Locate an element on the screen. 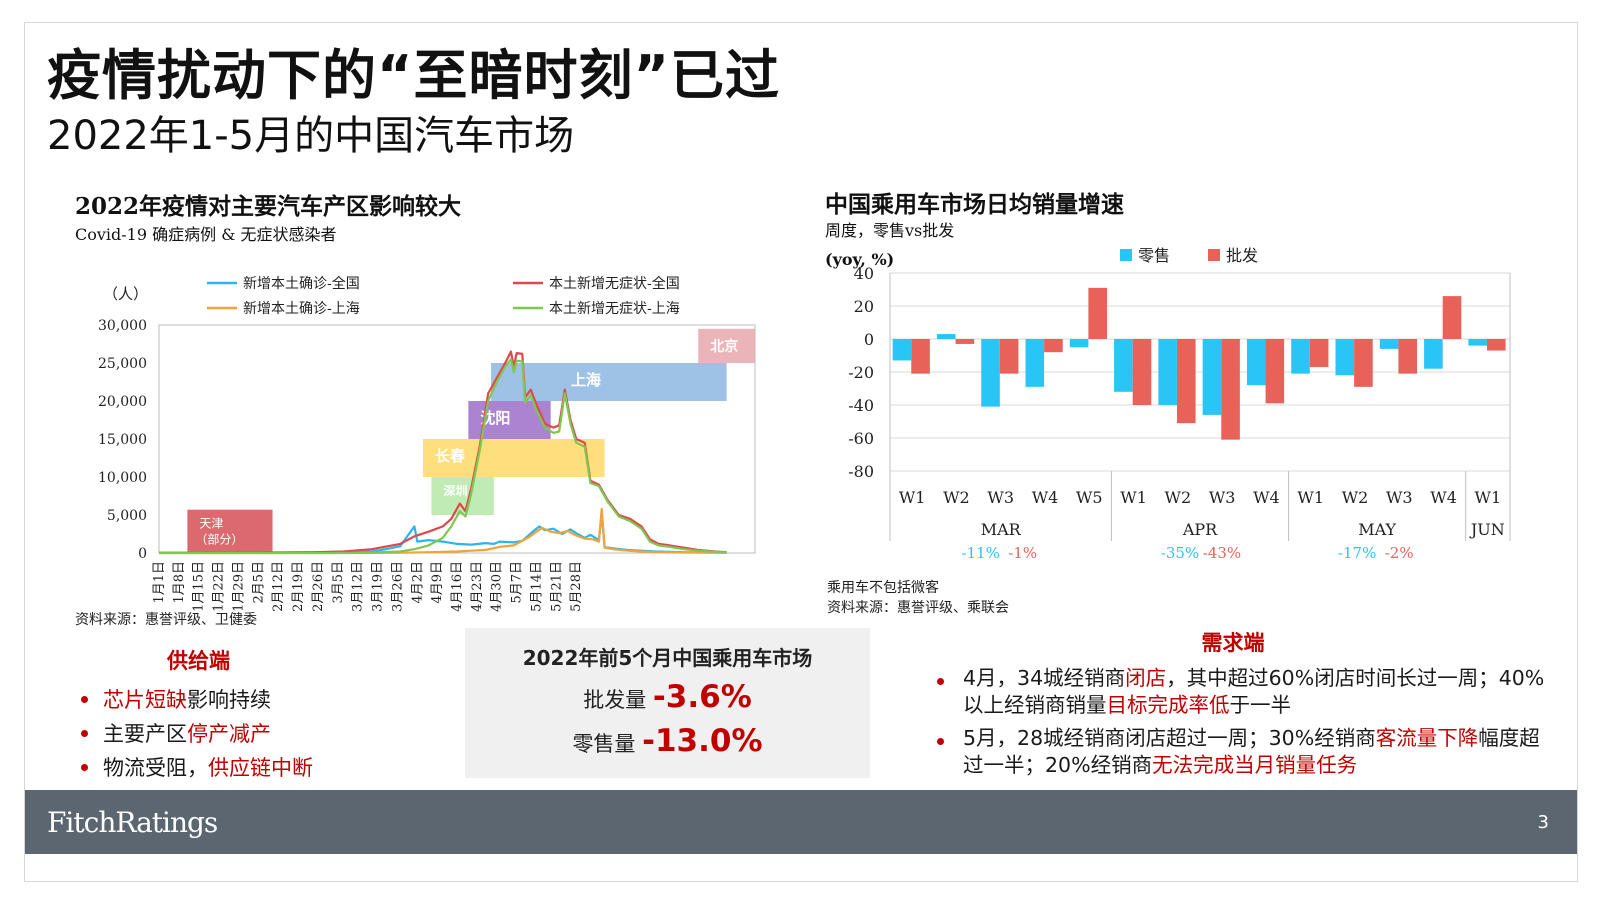  x-tick-label: 4月30日 is located at coordinates (497, 586).